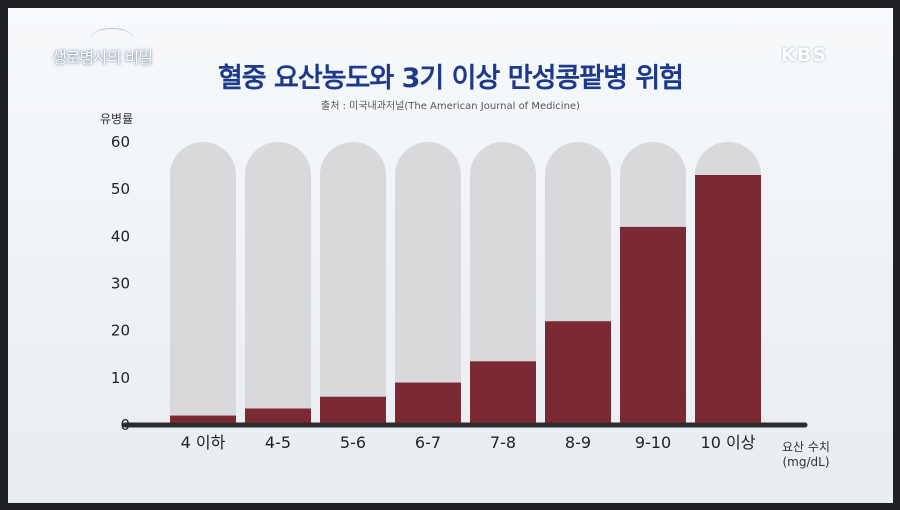 The height and width of the screenshot is (510, 900). I want to click on baseline-mask, so click(465, 436).